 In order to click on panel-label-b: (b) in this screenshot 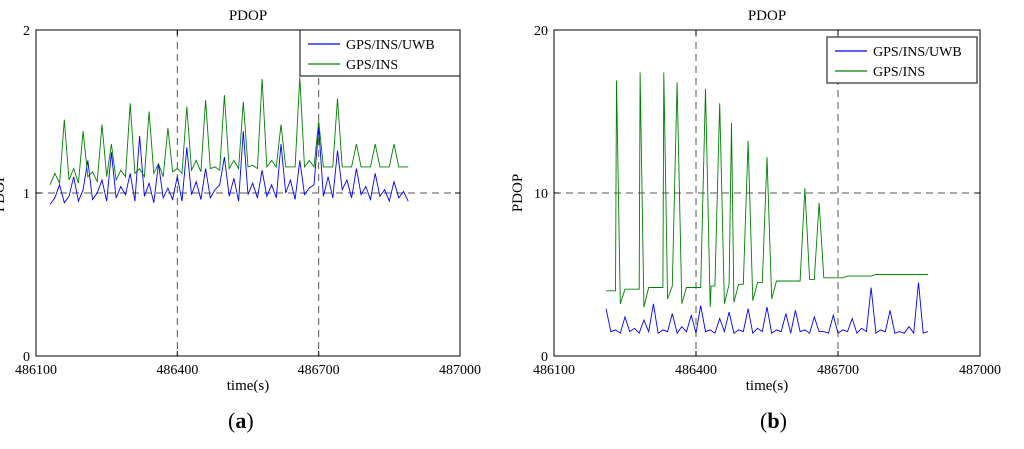, I will do `click(773, 420)`.